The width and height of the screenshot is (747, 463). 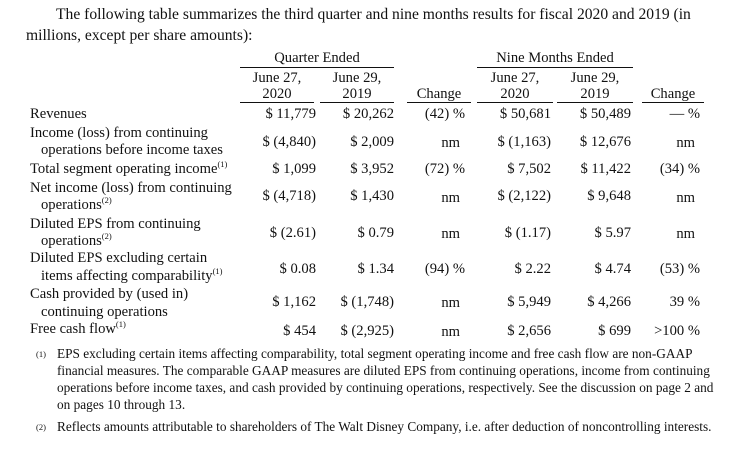 What do you see at coordinates (109, 294) in the screenshot?
I see `row-label: Cash provided by (used in)` at bounding box center [109, 294].